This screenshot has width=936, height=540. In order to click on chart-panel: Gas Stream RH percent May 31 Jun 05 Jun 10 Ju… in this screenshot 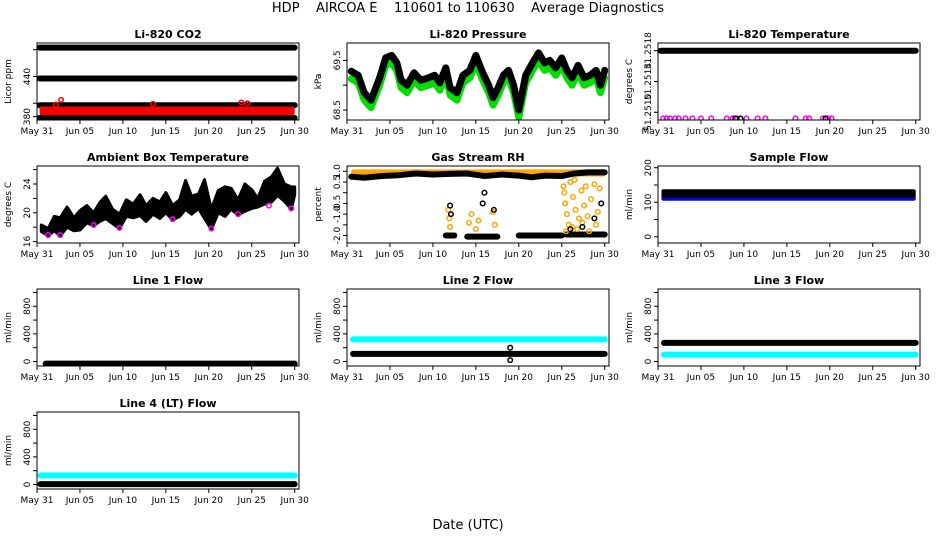, I will do `click(466, 205)`.